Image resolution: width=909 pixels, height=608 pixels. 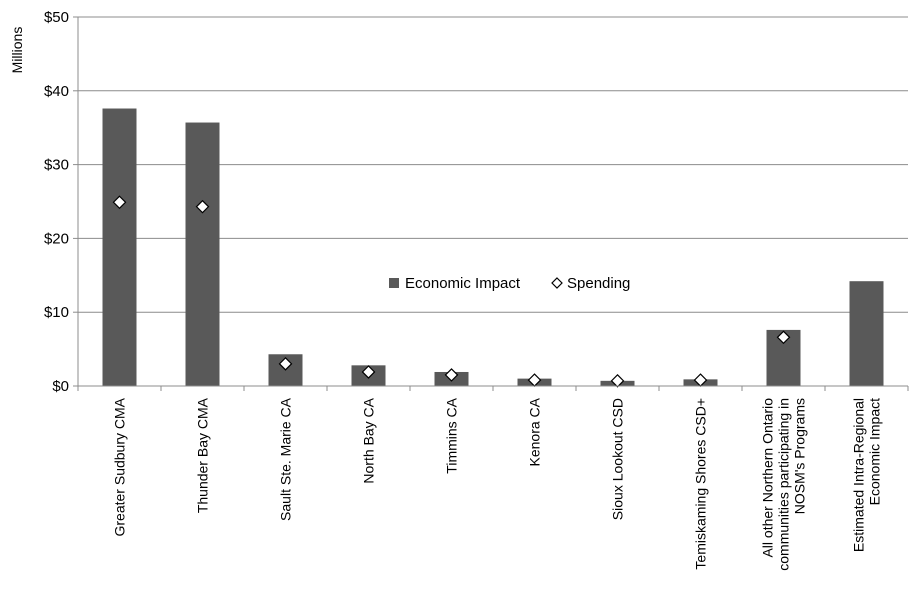 I want to click on y-tick-label: $30, so click(x=56, y=165).